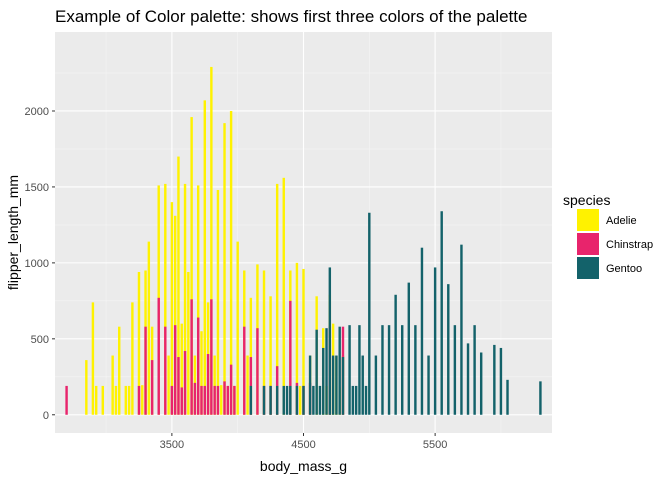 The width and height of the screenshot is (672, 480). What do you see at coordinates (586, 200) in the screenshot?
I see `legend-title: species` at bounding box center [586, 200].